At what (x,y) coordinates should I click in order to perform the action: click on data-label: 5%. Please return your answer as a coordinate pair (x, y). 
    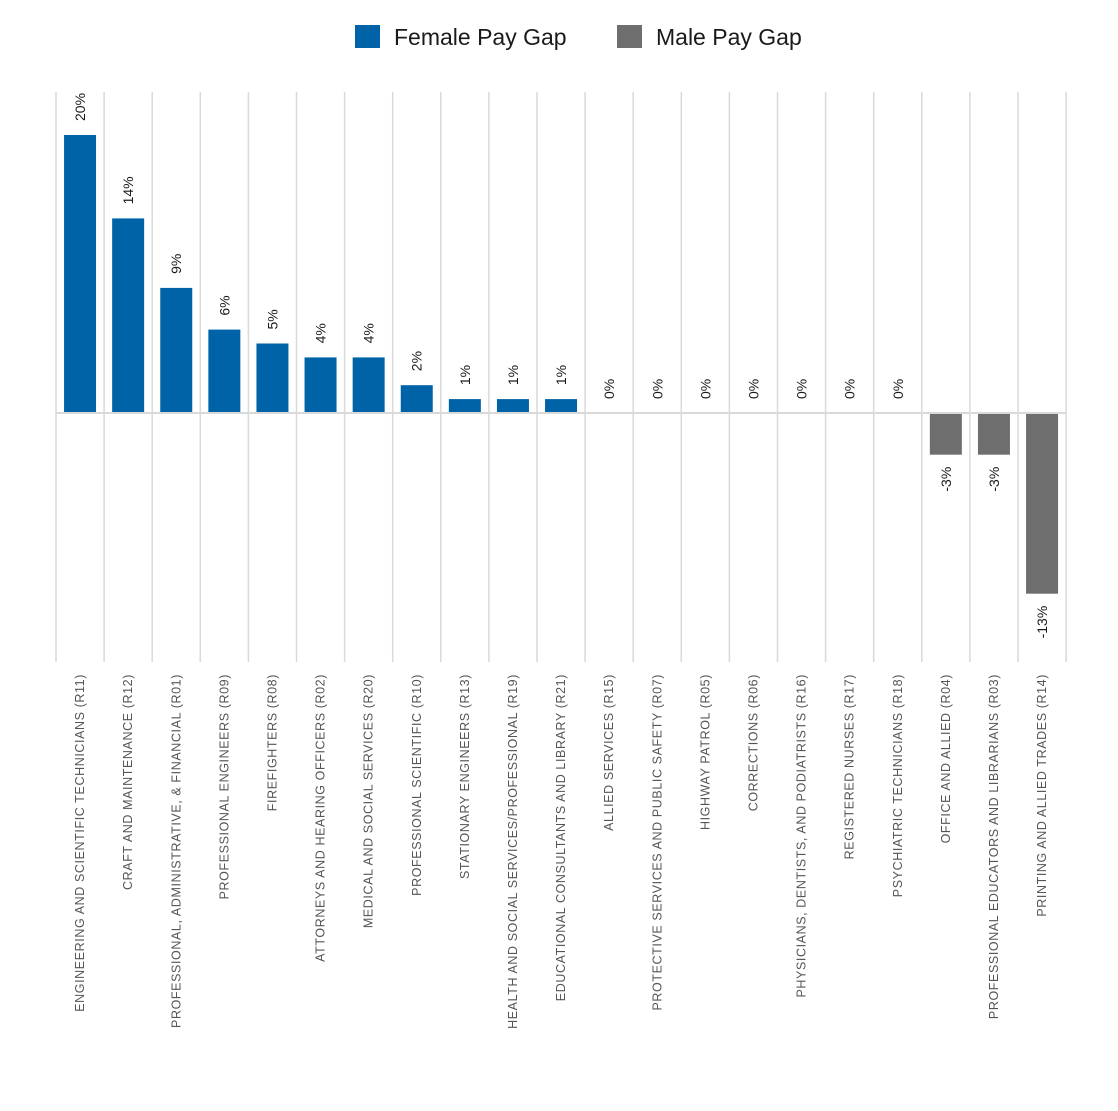
    Looking at the image, I should click on (272, 319).